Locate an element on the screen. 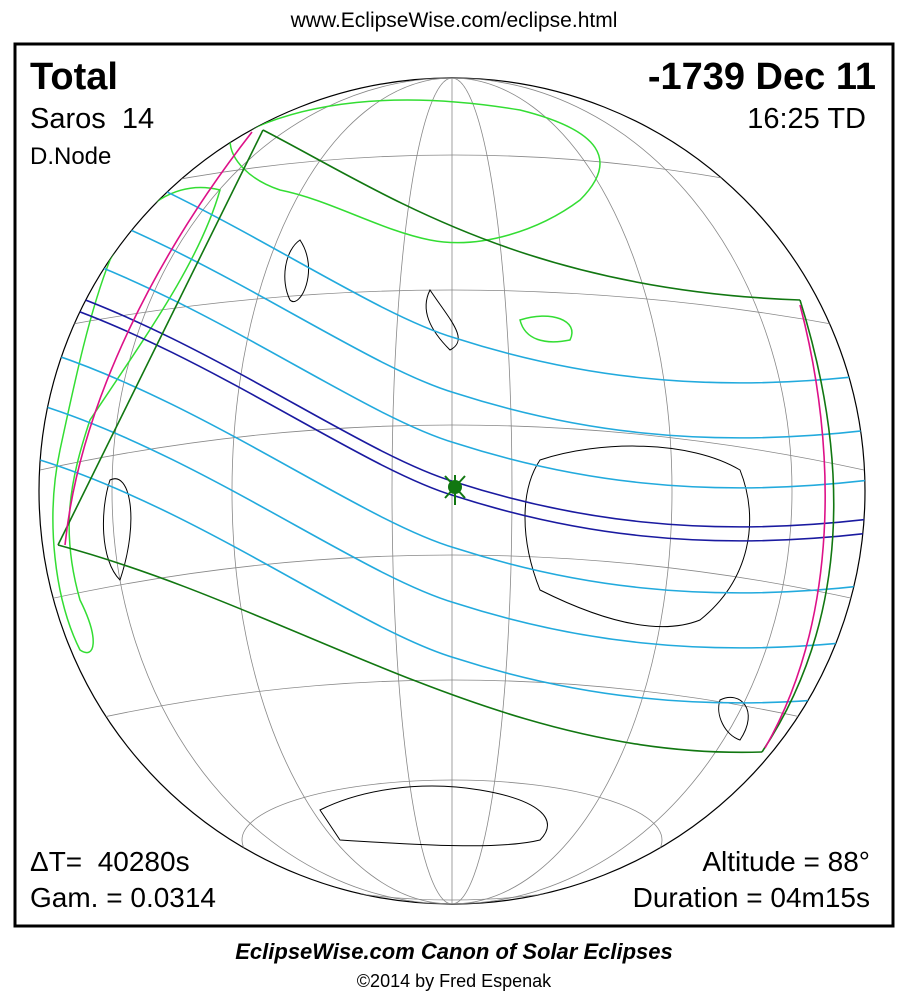  rise-limit is located at coordinates (160, 337).